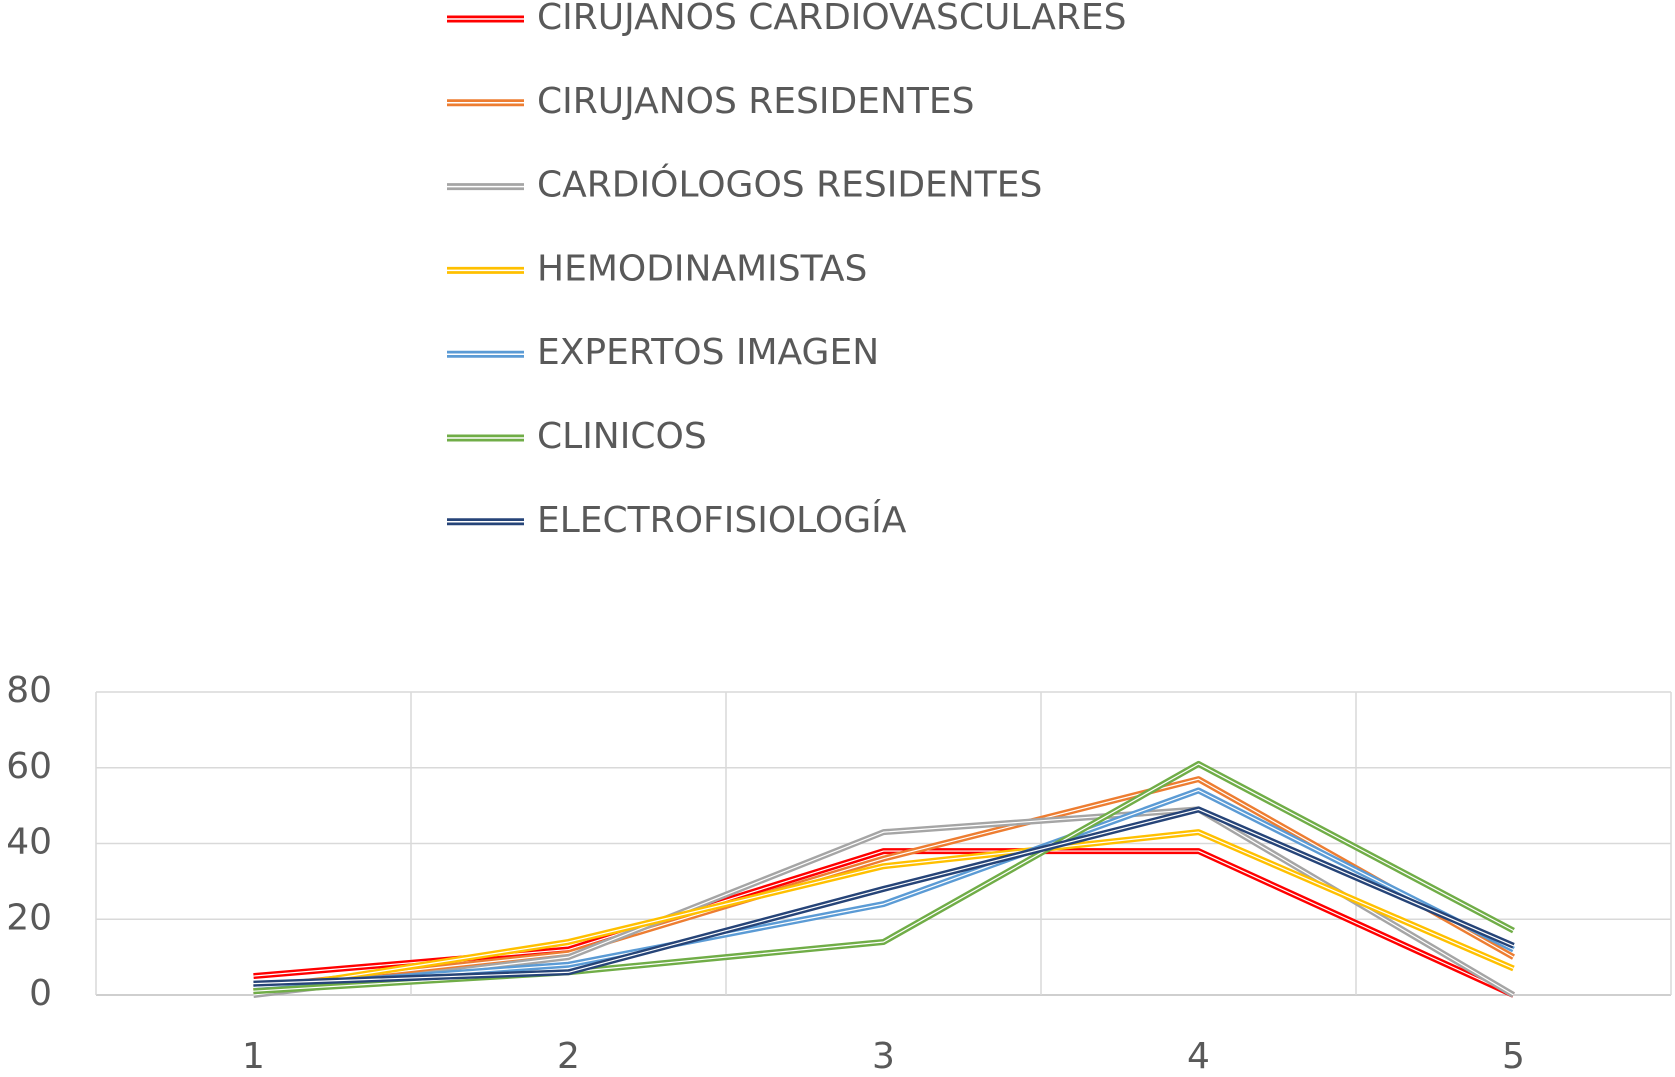 This screenshot has height=1077, width=1675. What do you see at coordinates (789, 185) in the screenshot?
I see `legend-label: CARDIÓLOGOS RESIDENTES` at bounding box center [789, 185].